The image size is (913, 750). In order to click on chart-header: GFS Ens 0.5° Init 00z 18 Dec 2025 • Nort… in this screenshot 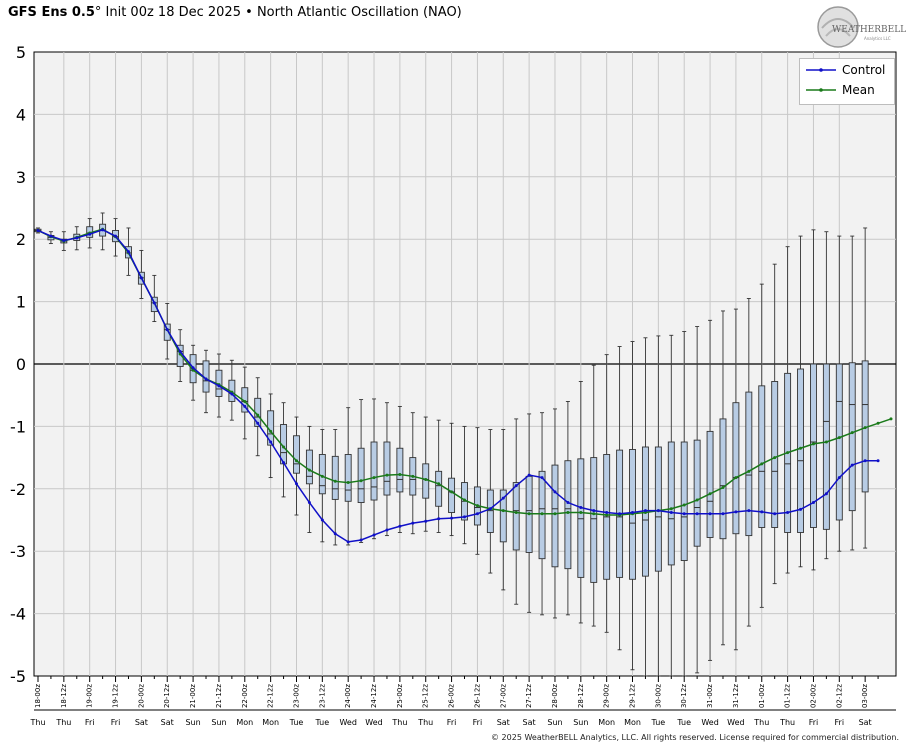, I will do `click(235, 12)`.